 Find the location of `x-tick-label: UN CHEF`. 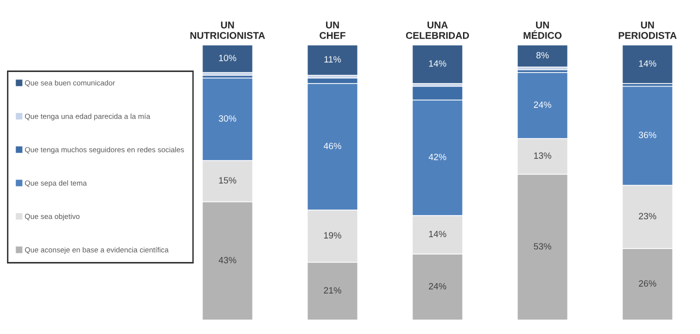

x-tick-label: UN CHEF is located at coordinates (333, 30).